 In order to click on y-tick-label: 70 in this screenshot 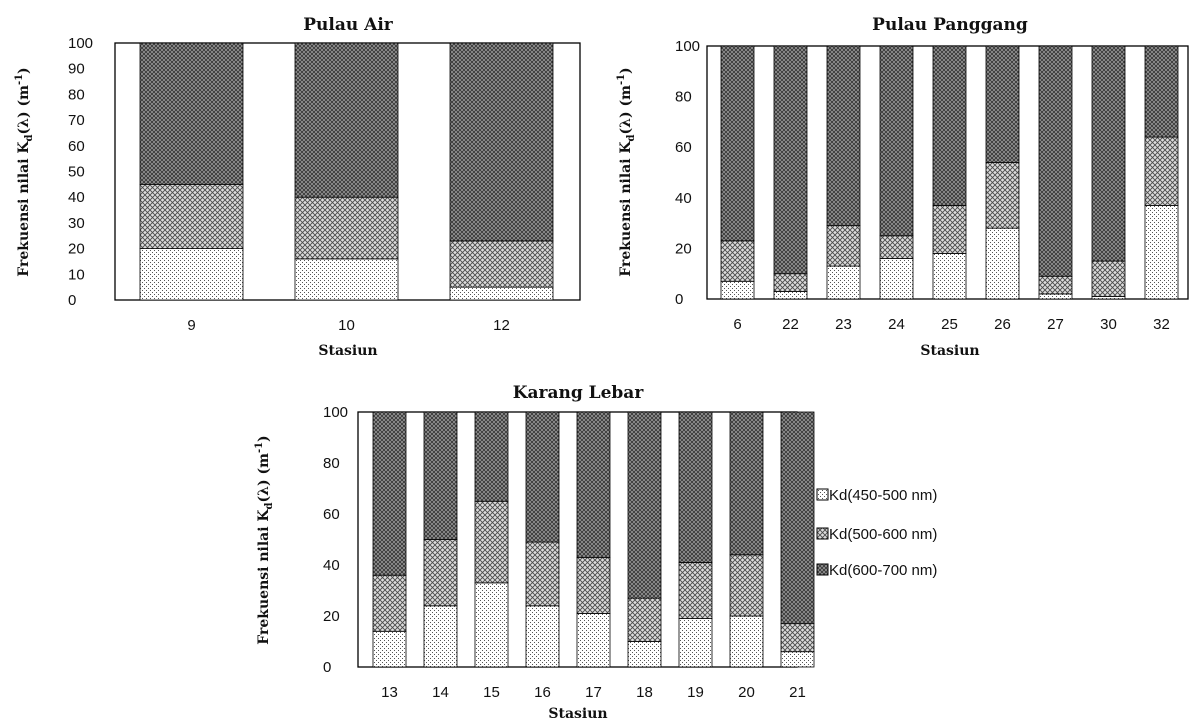, I will do `click(76, 120)`.